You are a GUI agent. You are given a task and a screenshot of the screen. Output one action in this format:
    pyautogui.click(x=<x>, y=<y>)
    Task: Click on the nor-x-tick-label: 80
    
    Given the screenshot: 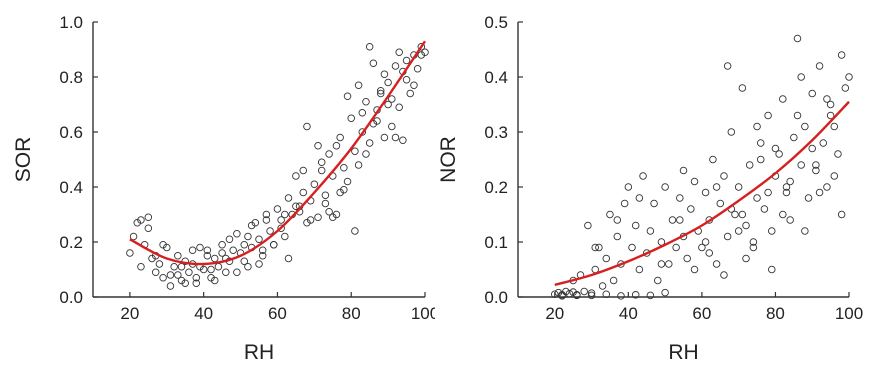 What is the action you would take?
    pyautogui.click(x=775, y=313)
    